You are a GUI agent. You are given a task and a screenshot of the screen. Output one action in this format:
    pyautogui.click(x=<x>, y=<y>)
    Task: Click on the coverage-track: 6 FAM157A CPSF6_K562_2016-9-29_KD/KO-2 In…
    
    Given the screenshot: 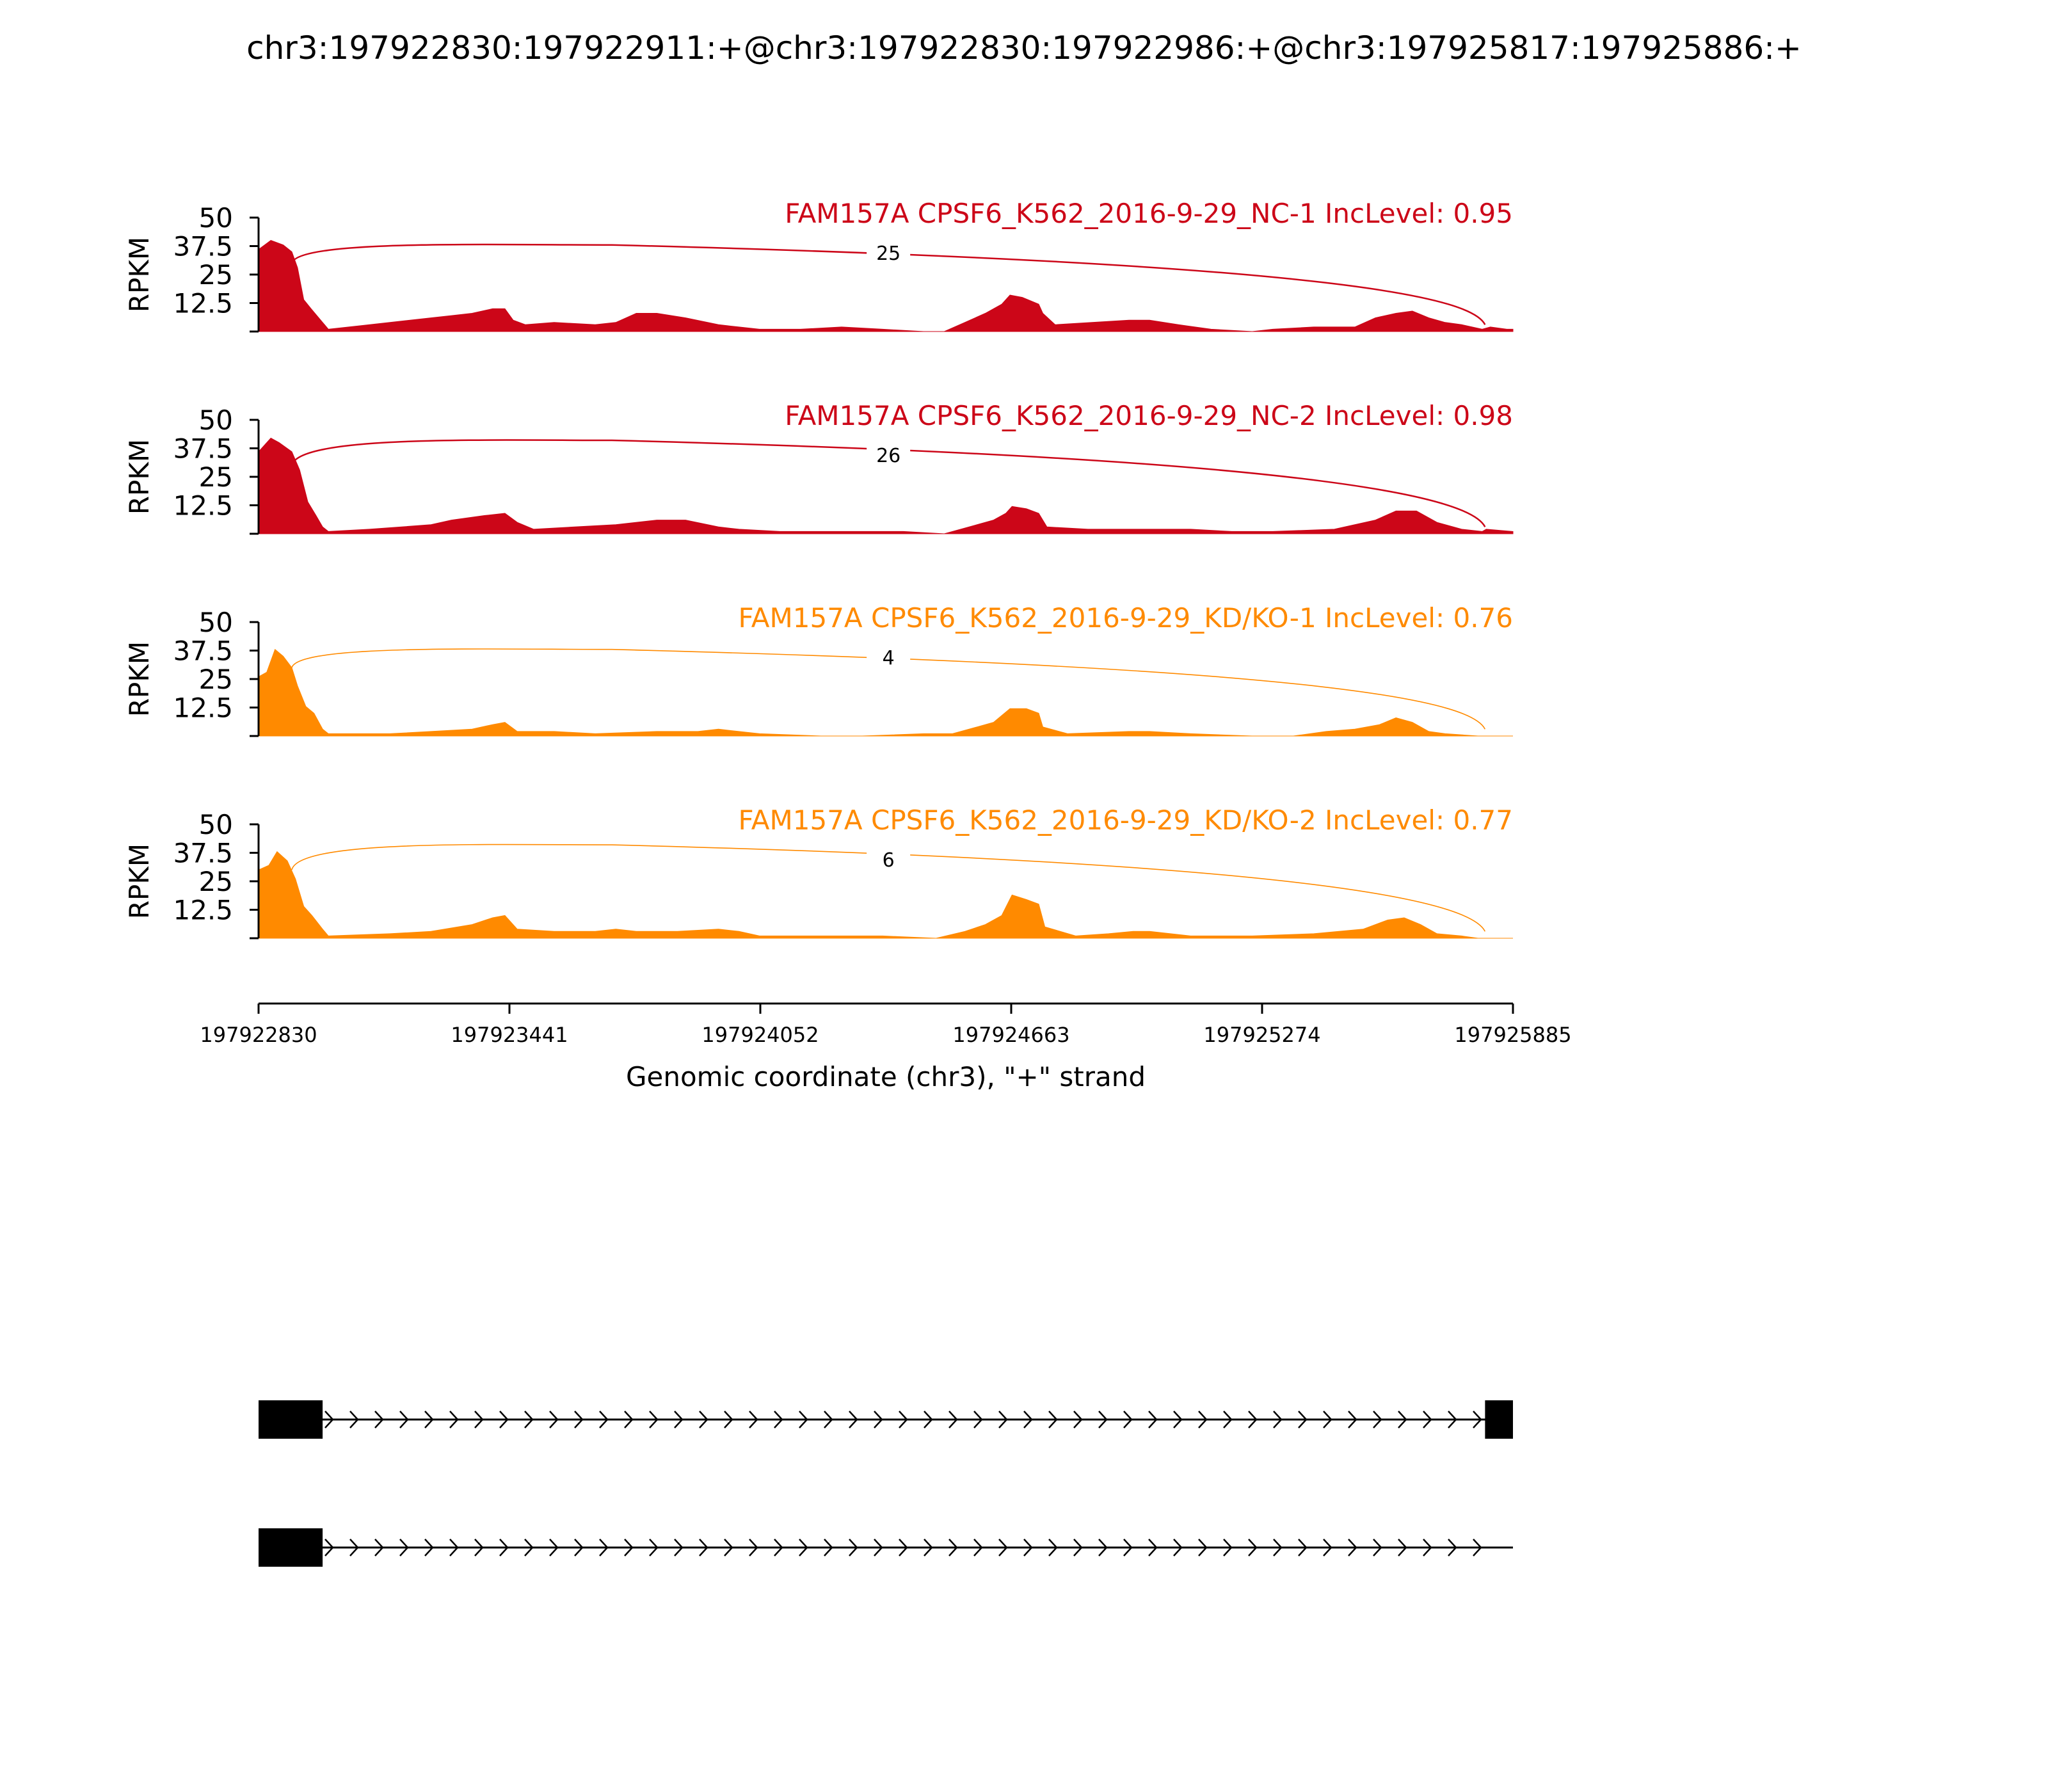 What is the action you would take?
    pyautogui.click(x=819, y=872)
    